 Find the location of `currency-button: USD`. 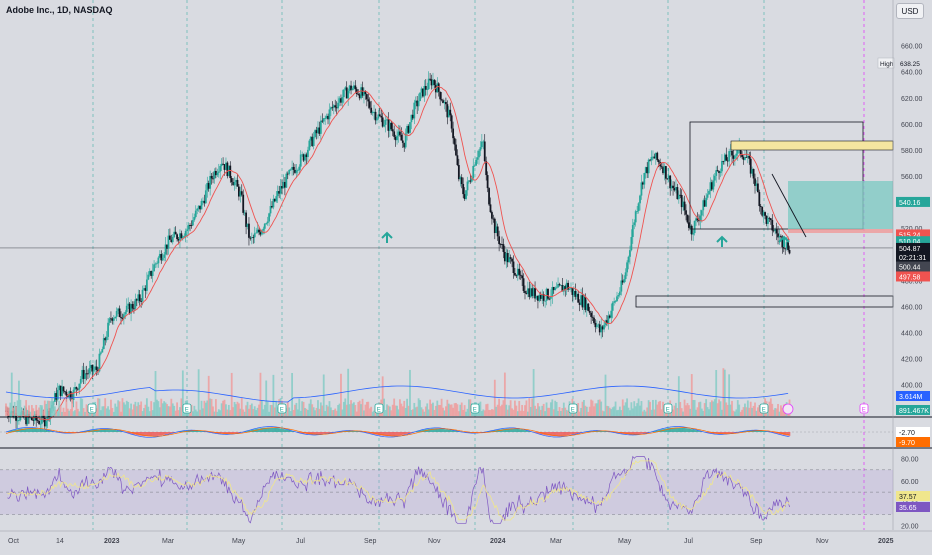

currency-button: USD is located at coordinates (910, 11).